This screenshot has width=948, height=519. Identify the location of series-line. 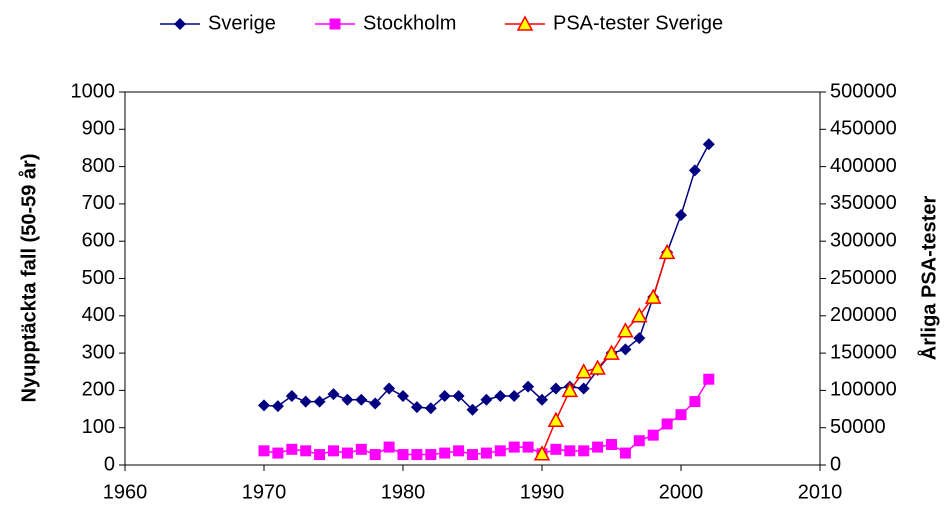
(604, 353).